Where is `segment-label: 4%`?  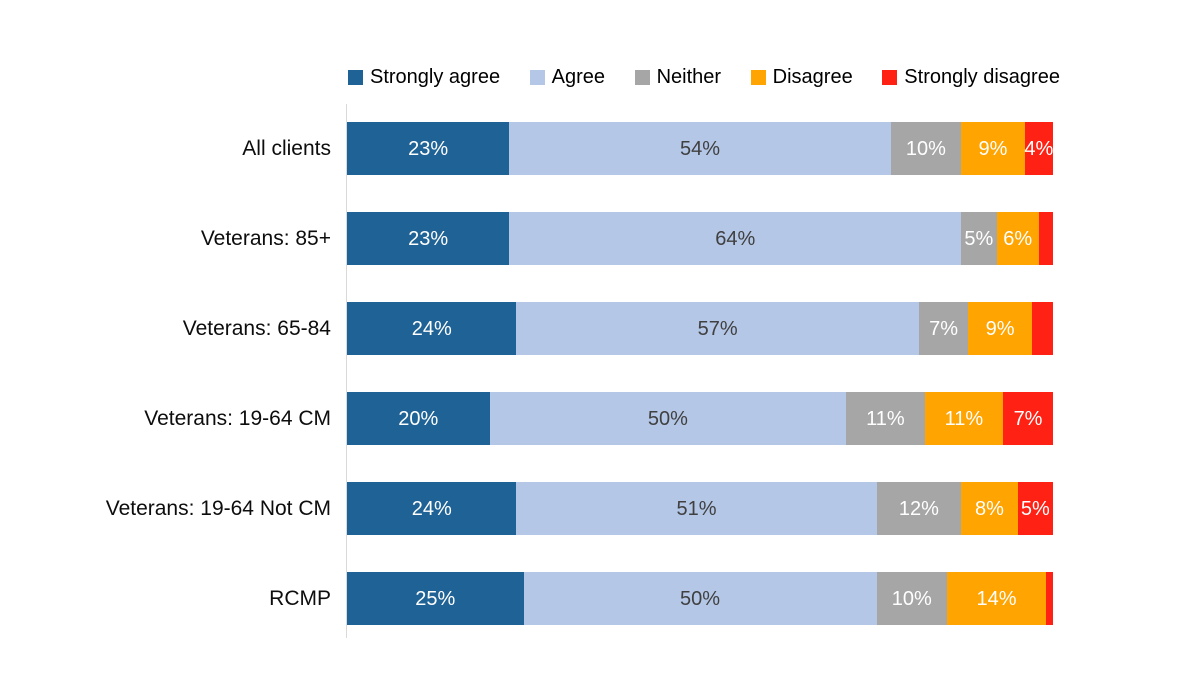 segment-label: 4% is located at coordinates (1039, 148).